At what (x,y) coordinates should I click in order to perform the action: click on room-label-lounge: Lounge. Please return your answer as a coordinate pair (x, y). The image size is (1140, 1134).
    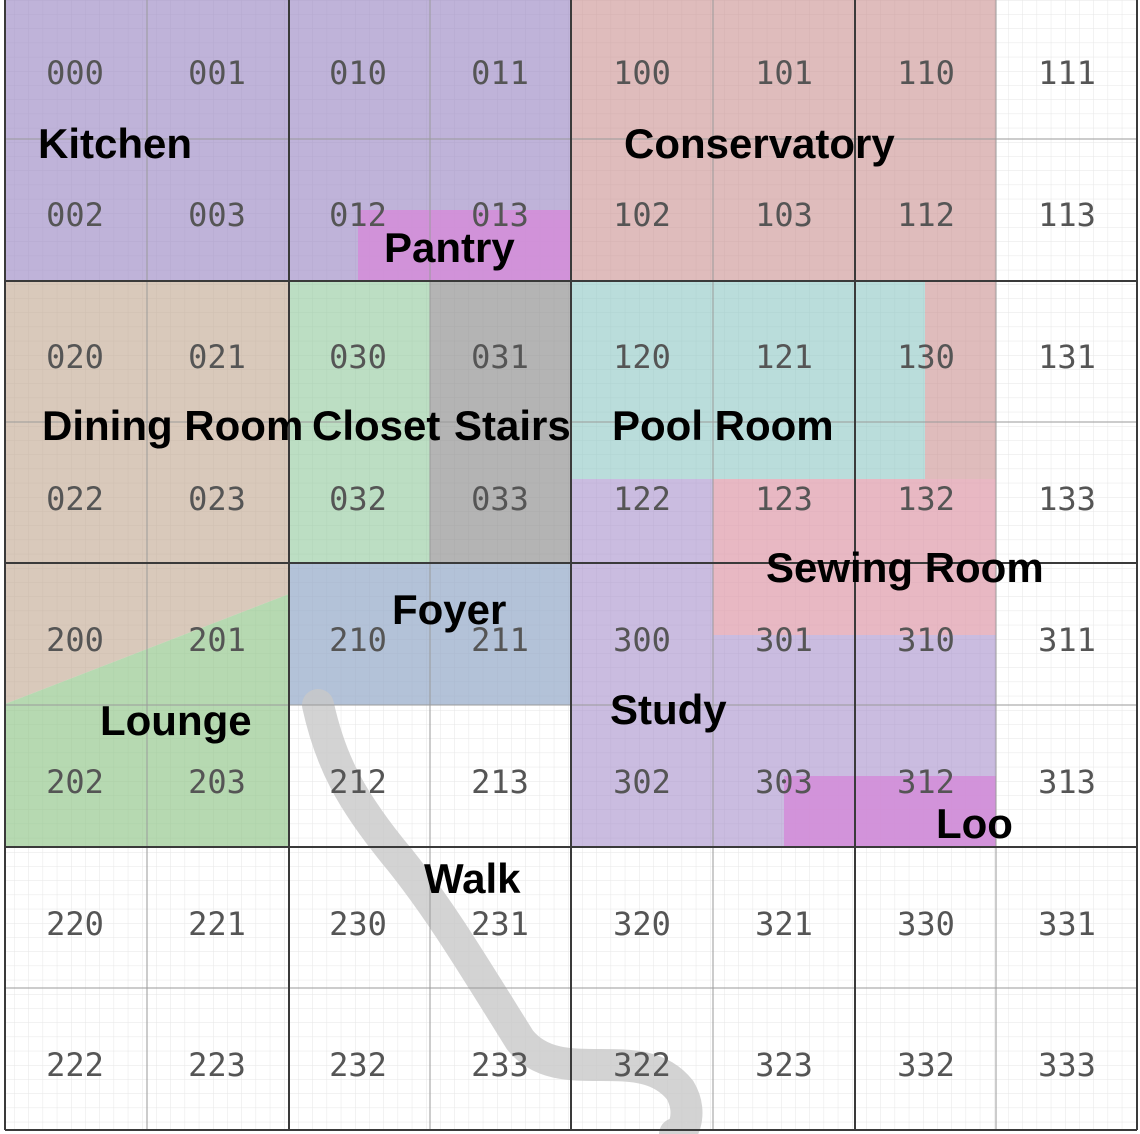
    Looking at the image, I should click on (176, 720).